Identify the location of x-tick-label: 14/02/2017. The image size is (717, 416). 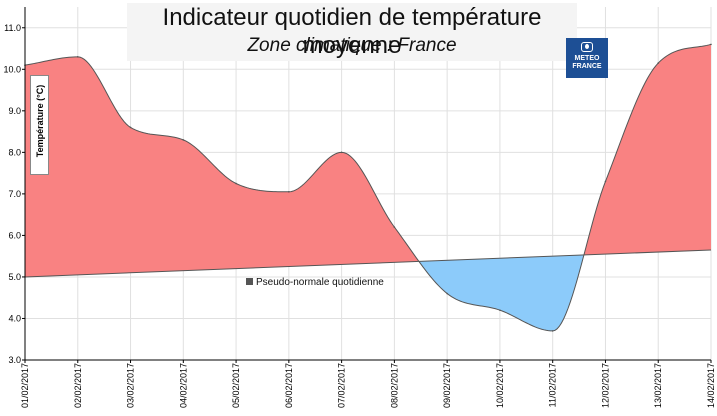
(711, 385).